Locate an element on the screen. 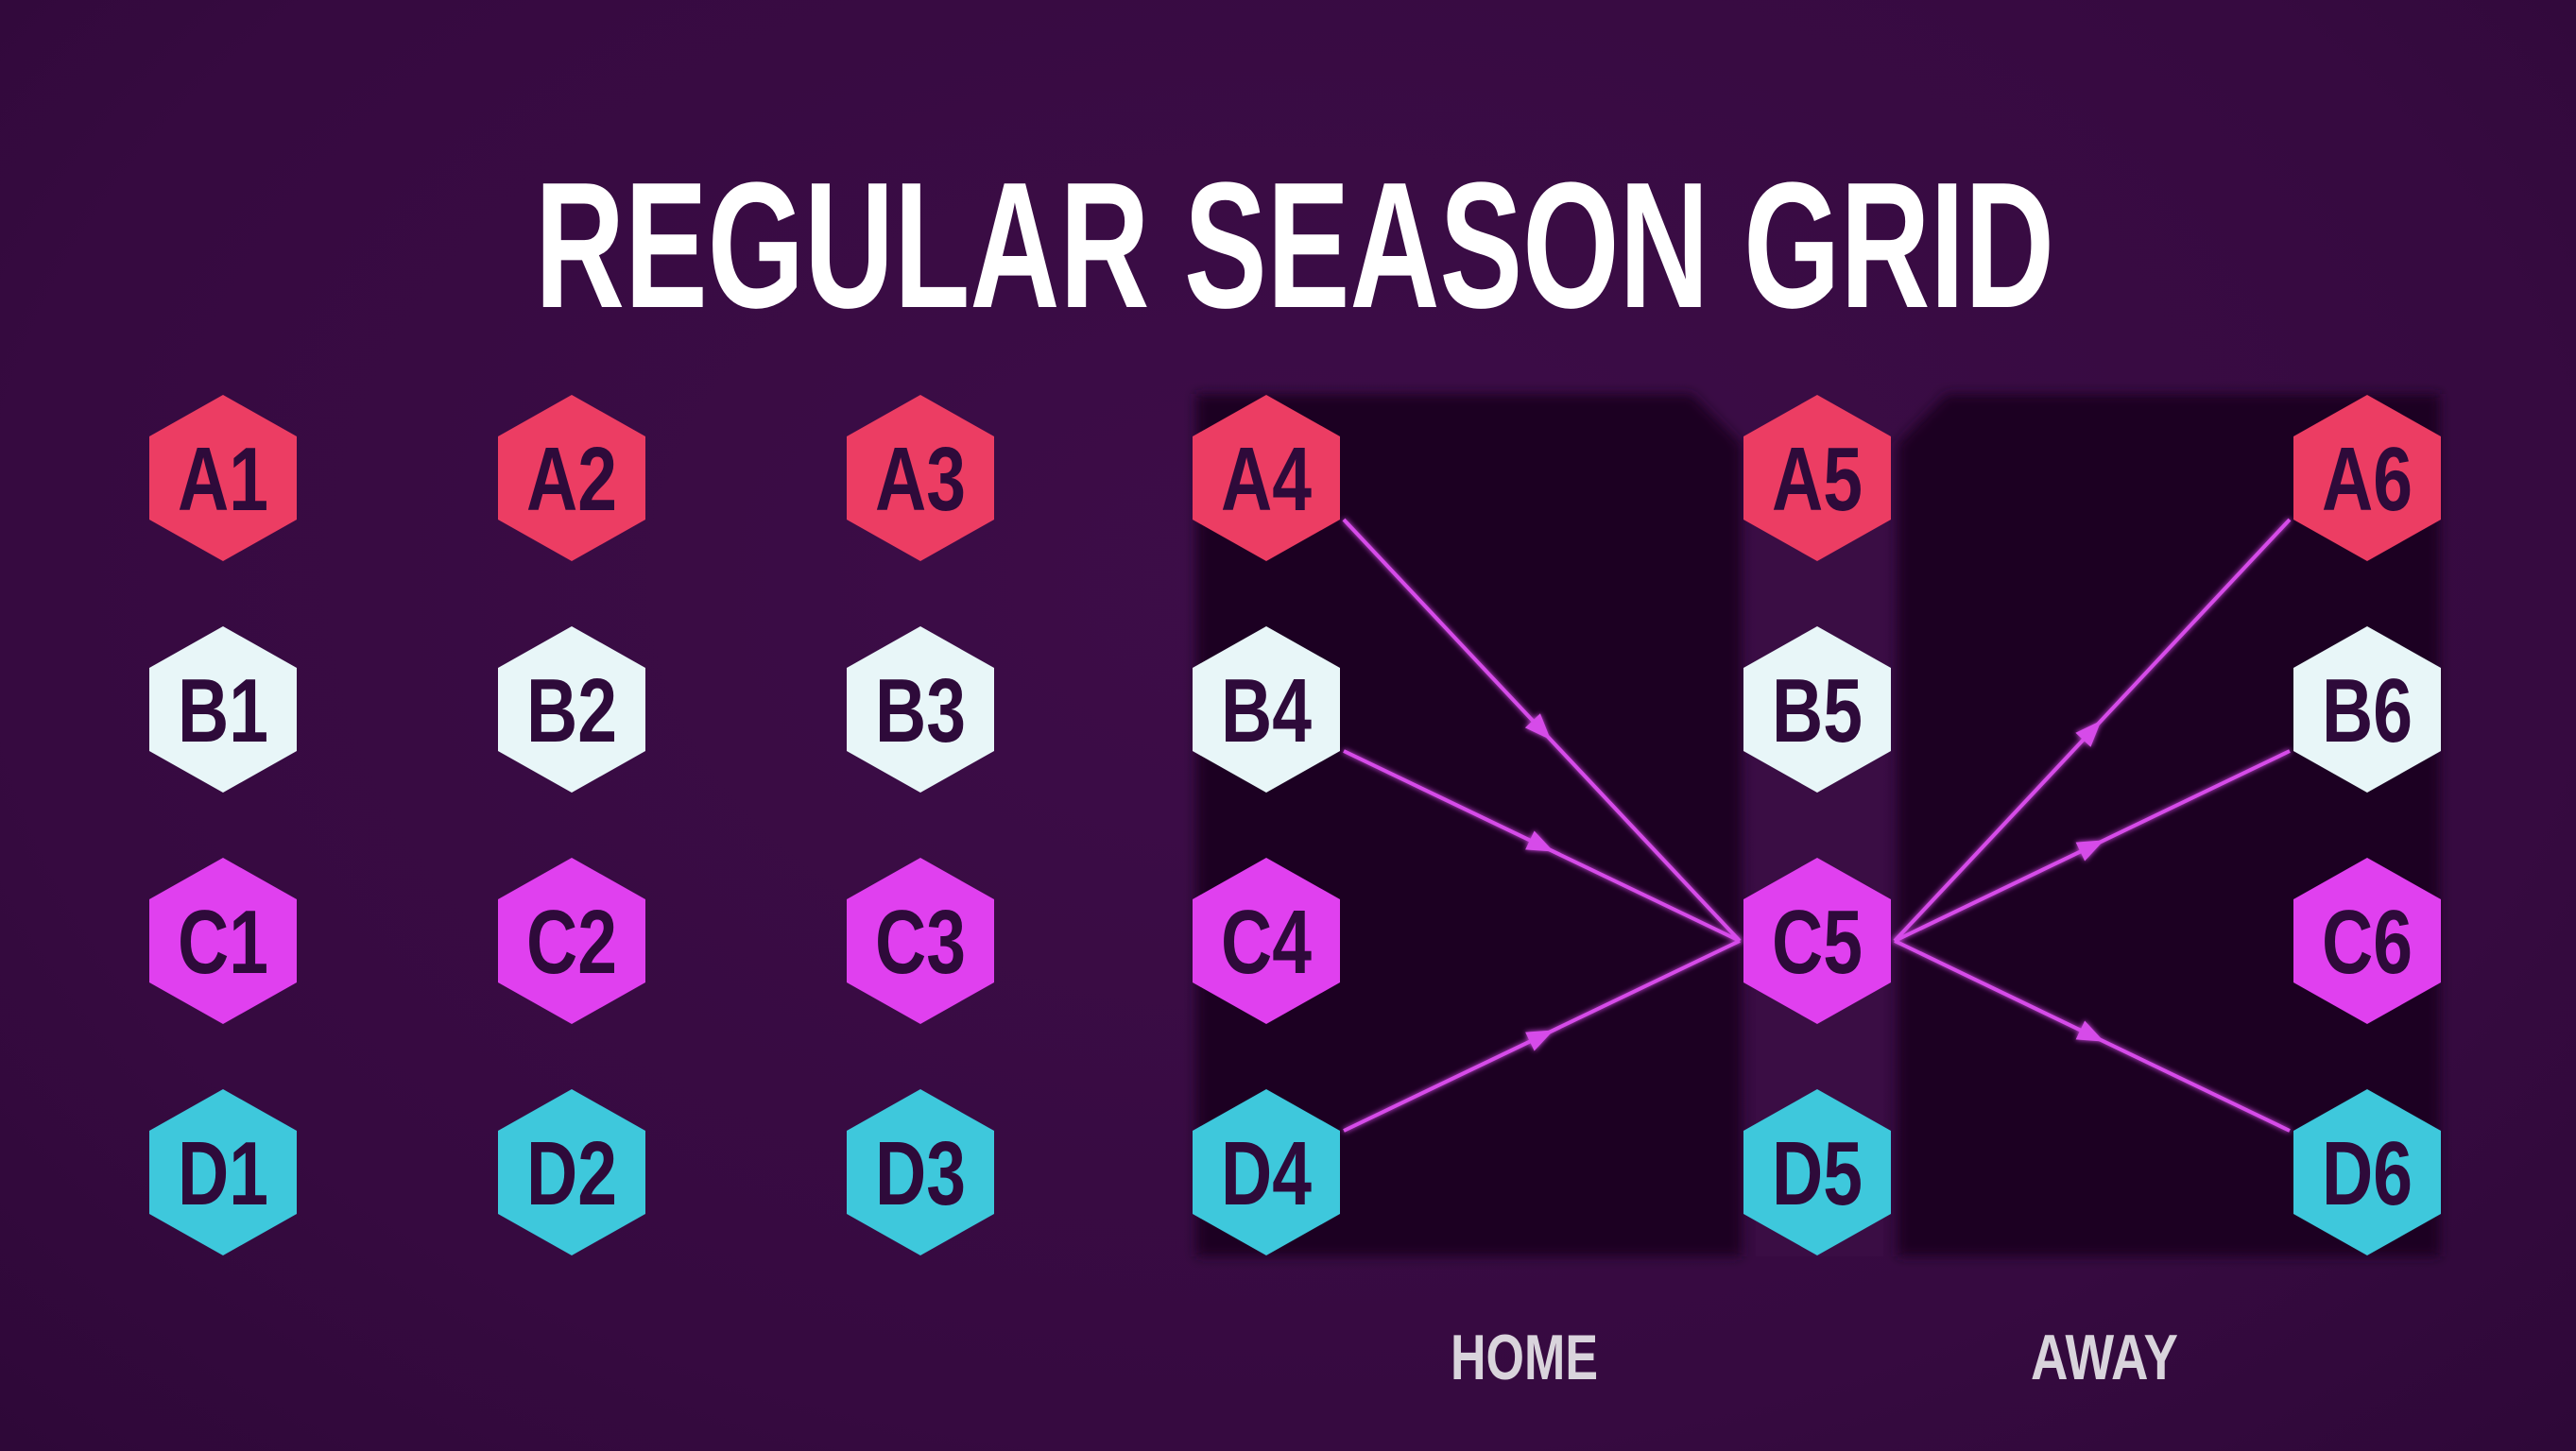 The image size is (2576, 1451). hex-d4: D4 is located at coordinates (1266, 1172).